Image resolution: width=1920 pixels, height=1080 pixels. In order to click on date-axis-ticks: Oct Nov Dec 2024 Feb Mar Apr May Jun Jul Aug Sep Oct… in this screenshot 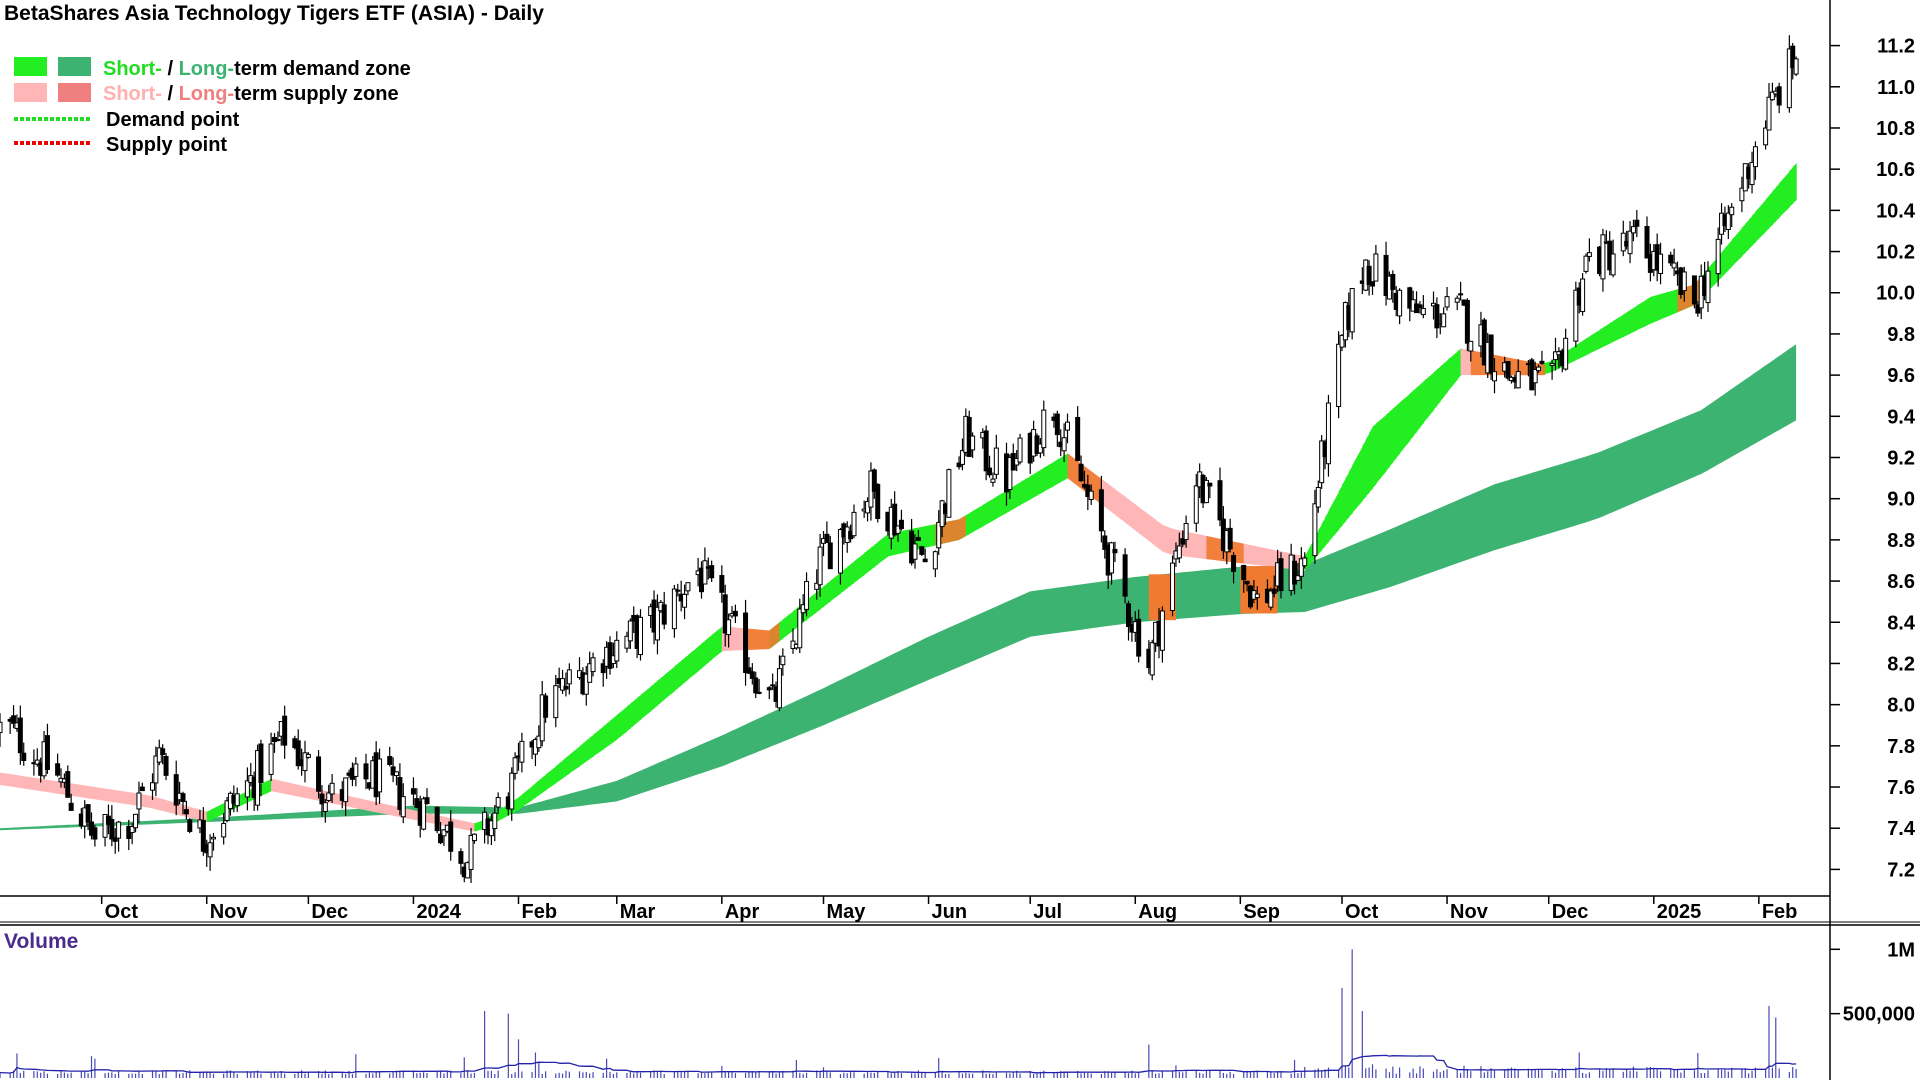, I will do `click(948, 909)`.